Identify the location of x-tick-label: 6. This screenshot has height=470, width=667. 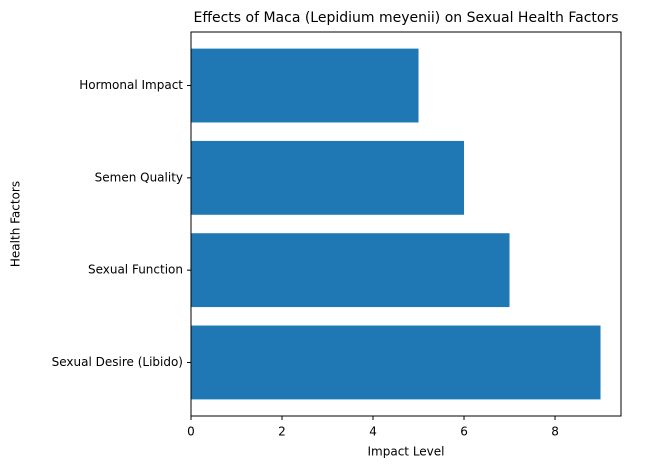
(464, 432).